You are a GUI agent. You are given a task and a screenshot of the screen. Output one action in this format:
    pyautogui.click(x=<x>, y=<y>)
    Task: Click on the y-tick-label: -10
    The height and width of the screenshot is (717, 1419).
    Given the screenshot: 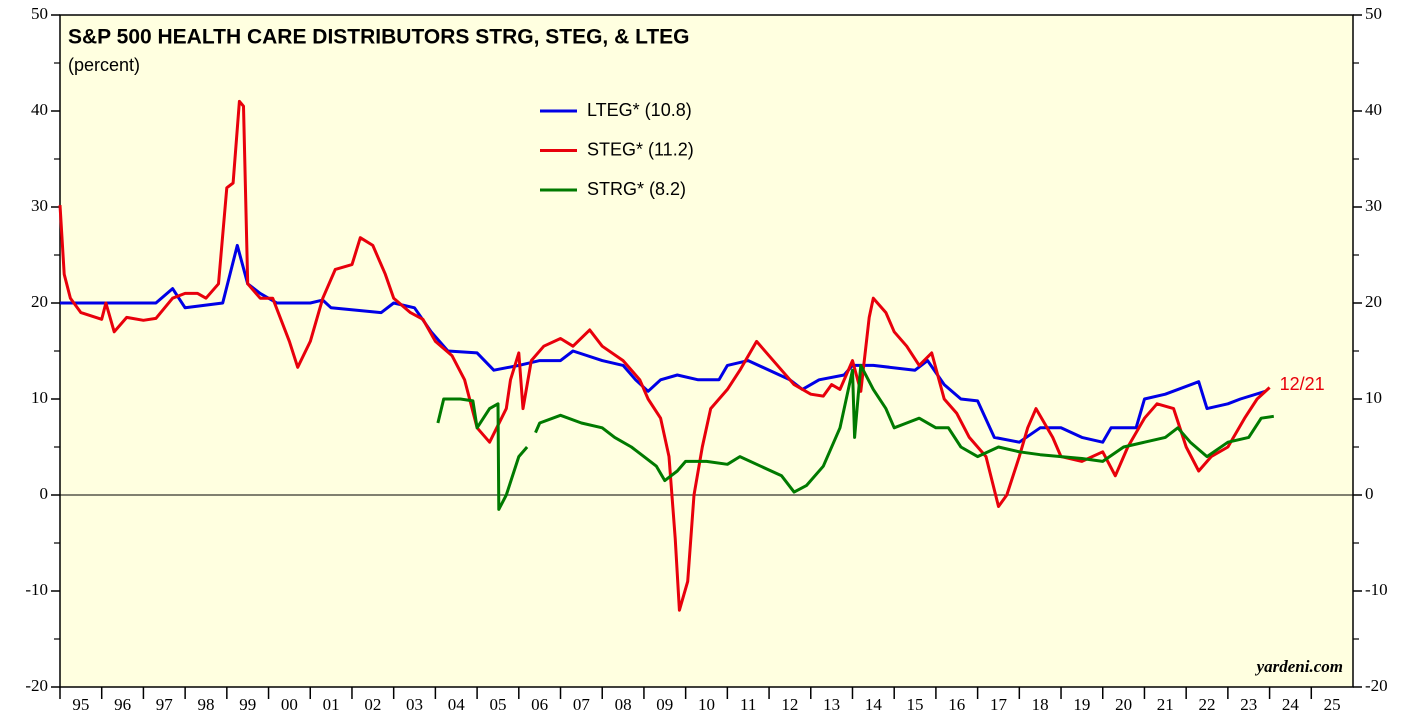 What is the action you would take?
    pyautogui.click(x=36, y=589)
    